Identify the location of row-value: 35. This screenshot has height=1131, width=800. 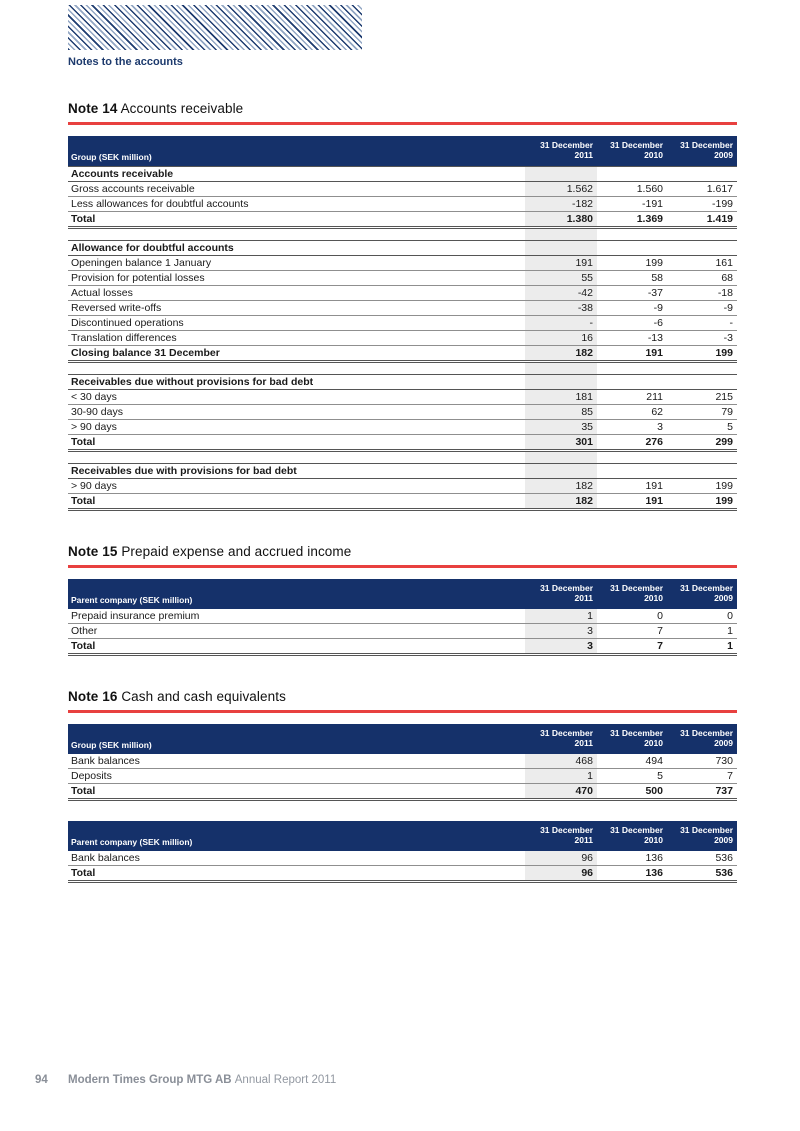
(561, 427).